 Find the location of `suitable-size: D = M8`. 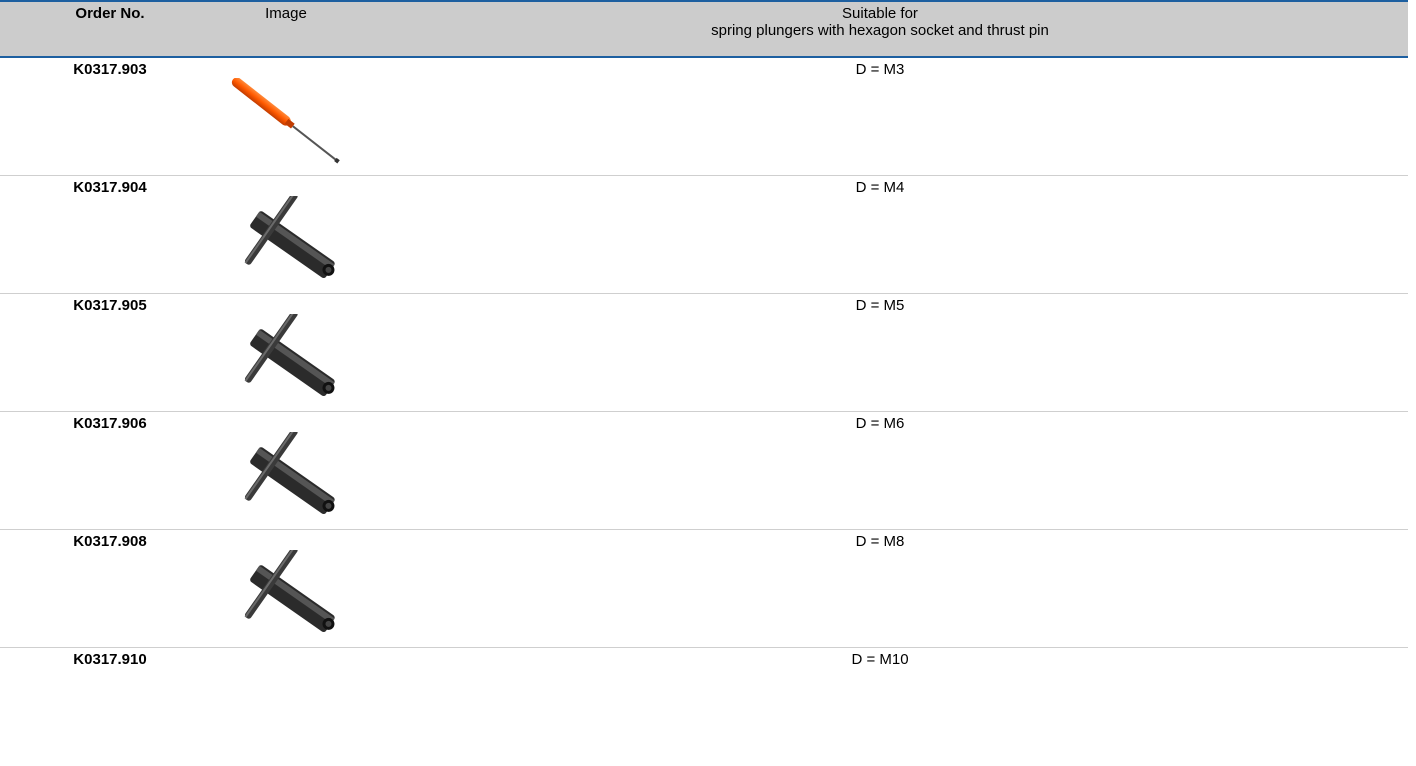

suitable-size: D = M8 is located at coordinates (880, 541).